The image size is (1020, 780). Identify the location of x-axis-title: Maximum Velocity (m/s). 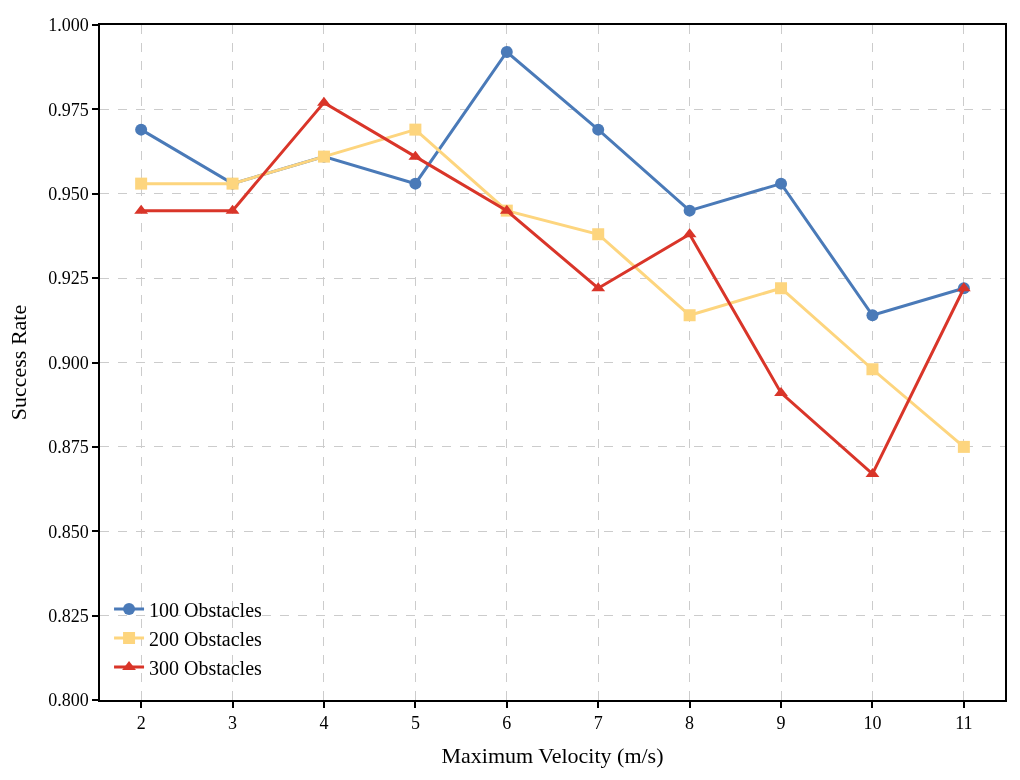
(552, 755).